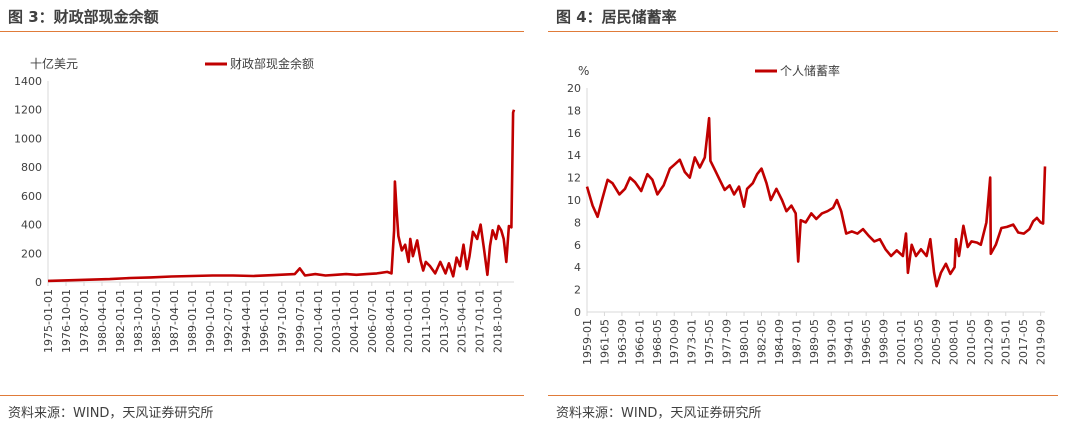 The height and width of the screenshot is (432, 1080). Describe the element at coordinates (936, 342) in the screenshot. I see `x-tick-label: 2005-09` at that location.